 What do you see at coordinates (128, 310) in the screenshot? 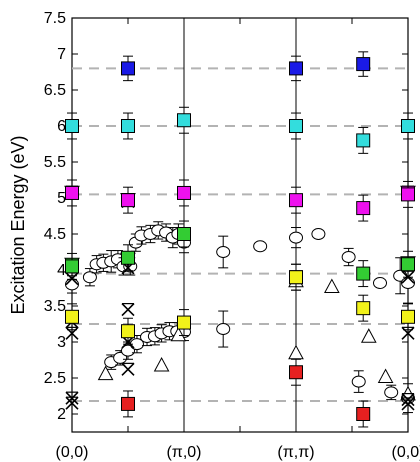
I see `cross-point-7-b` at bounding box center [128, 310].